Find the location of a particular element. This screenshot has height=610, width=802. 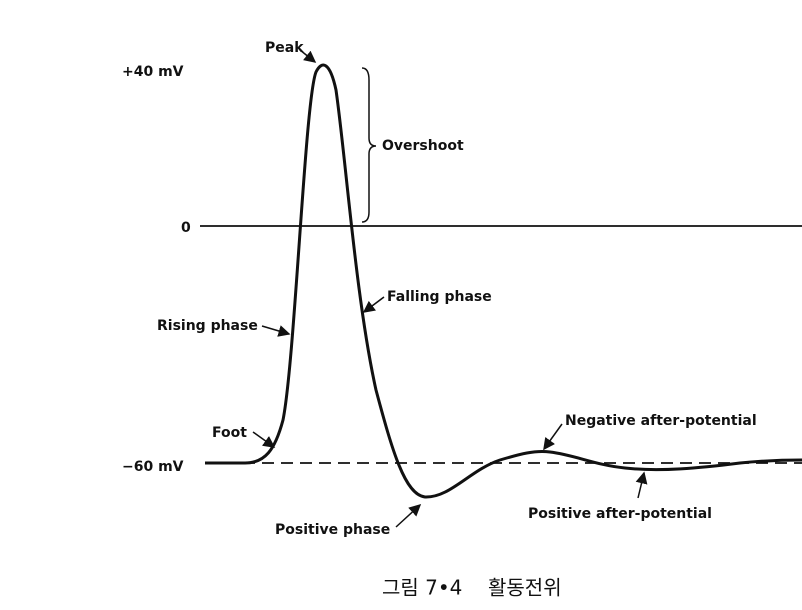

axis-label: −60 mV is located at coordinates (153, 467).